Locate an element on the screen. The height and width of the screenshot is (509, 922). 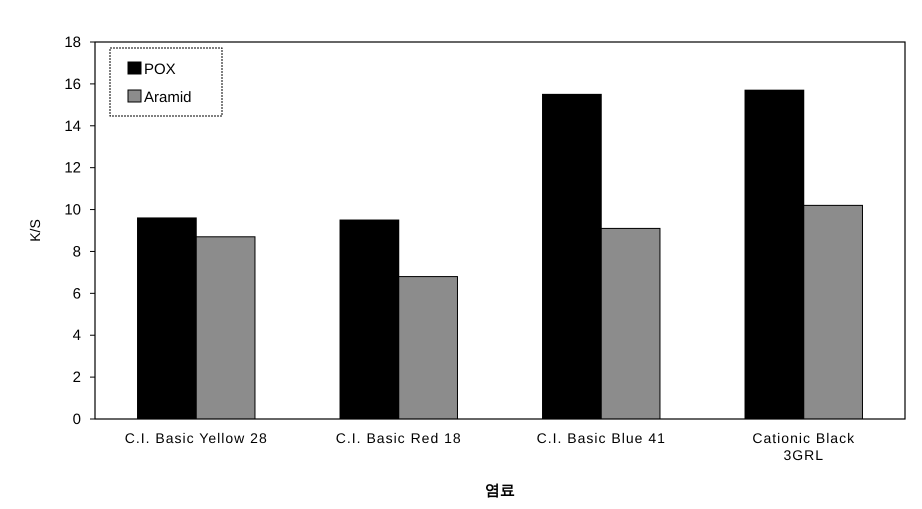
y-tick-label: 16 is located at coordinates (72, 84).